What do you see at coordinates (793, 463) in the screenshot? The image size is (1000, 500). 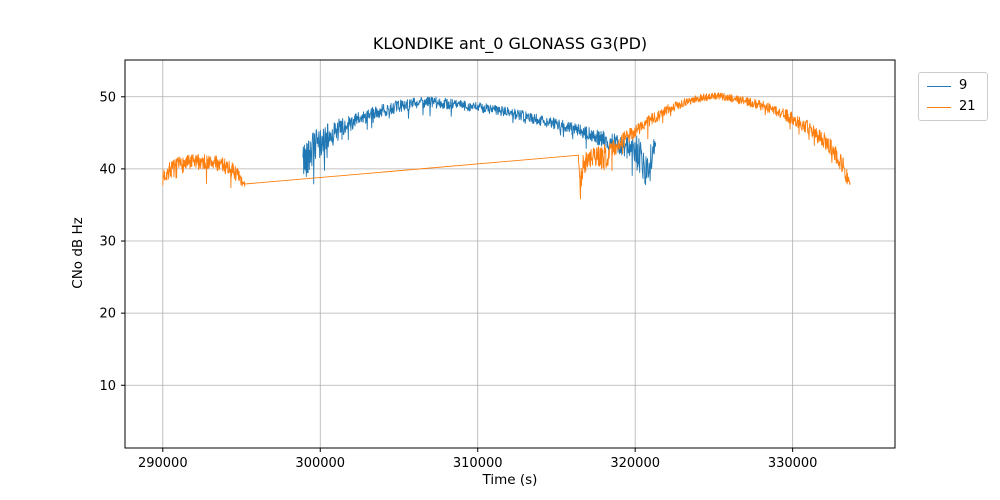 I see `x-tick-label: 330000` at bounding box center [793, 463].